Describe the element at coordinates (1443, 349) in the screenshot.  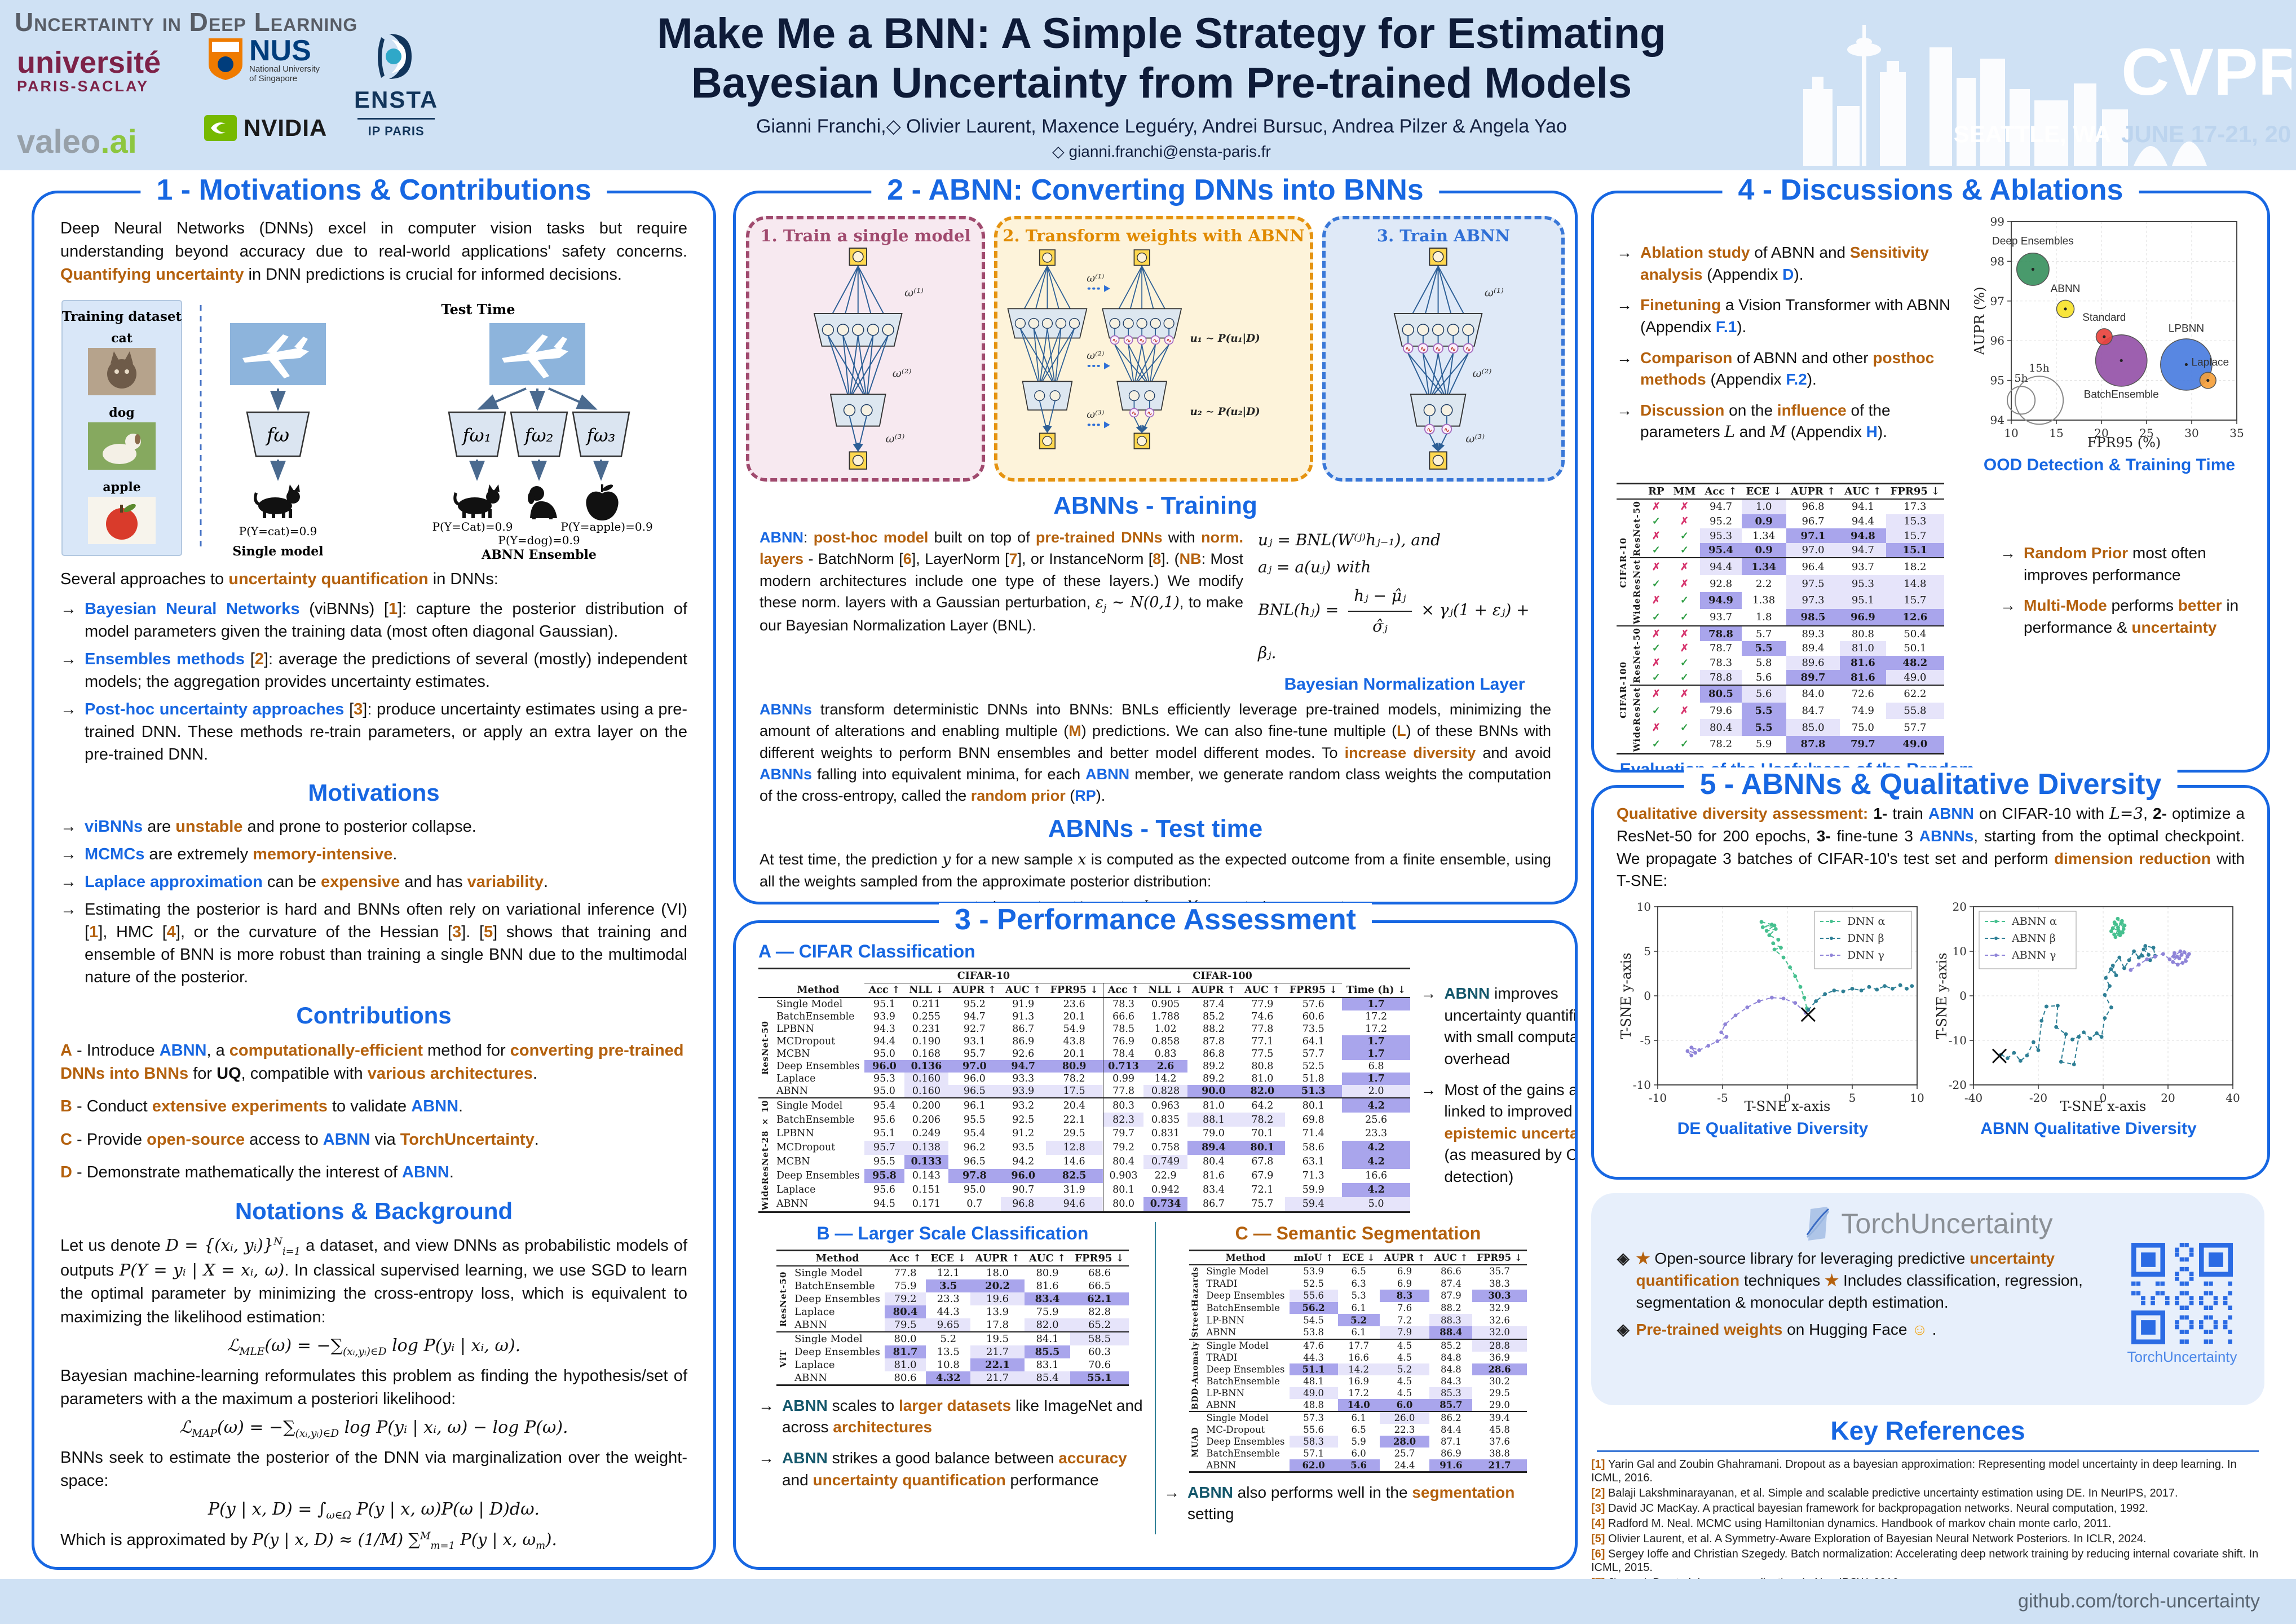
I see `panel-train-abnn: 3. Train ABNN ∿ ∿ ∿ ∿ ∿ ∿ ∿ ω⁽¹⁾ ω⁽²⁾ ω⁽³⁾` at that location.